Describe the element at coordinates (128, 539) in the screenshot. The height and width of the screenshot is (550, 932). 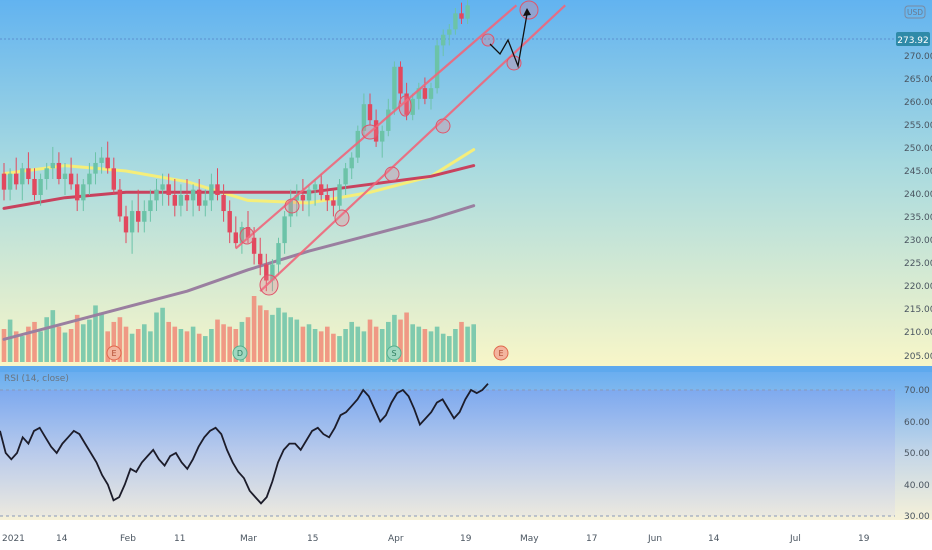
I see `time-tick: Feb` at that location.